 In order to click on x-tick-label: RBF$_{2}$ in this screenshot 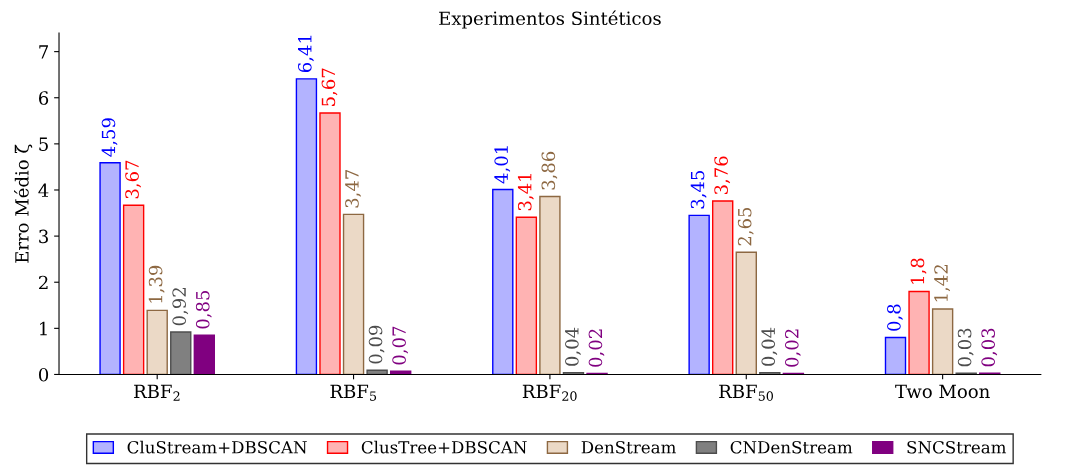, I will do `click(157, 392)`.